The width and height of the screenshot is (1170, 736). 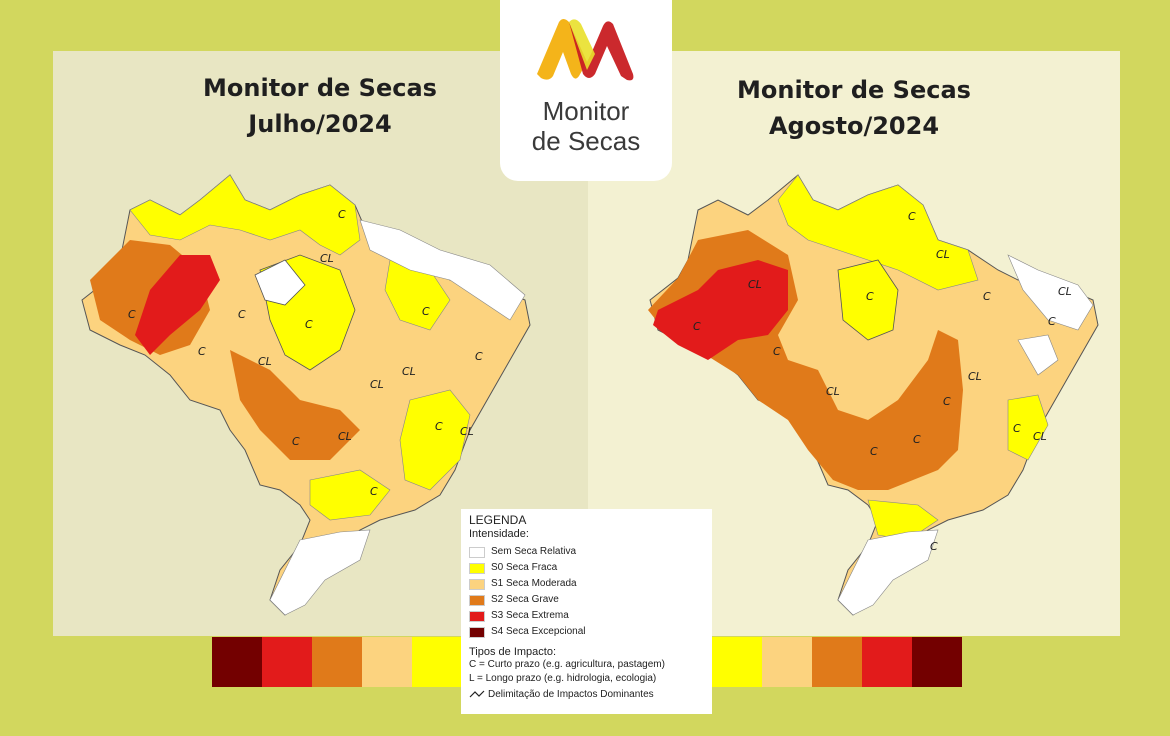 I want to click on s0-area-east-july, so click(x=435, y=440).